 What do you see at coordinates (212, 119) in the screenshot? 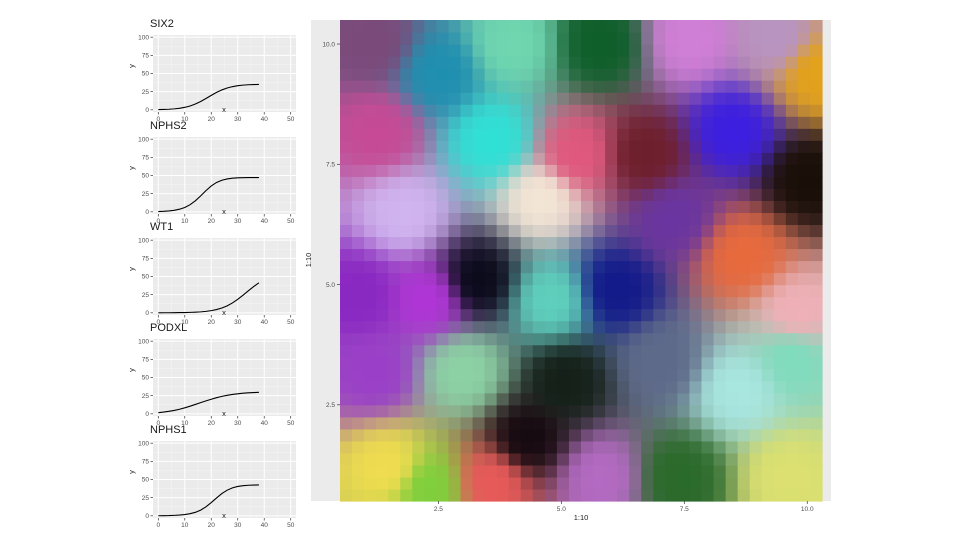
I see `x-tick-label: 20` at bounding box center [212, 119].